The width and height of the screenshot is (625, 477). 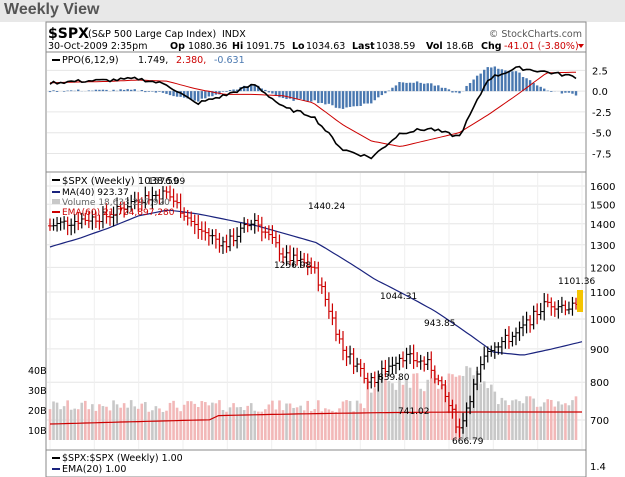 I want to click on ppo-histogram, so click(x=313, y=87).